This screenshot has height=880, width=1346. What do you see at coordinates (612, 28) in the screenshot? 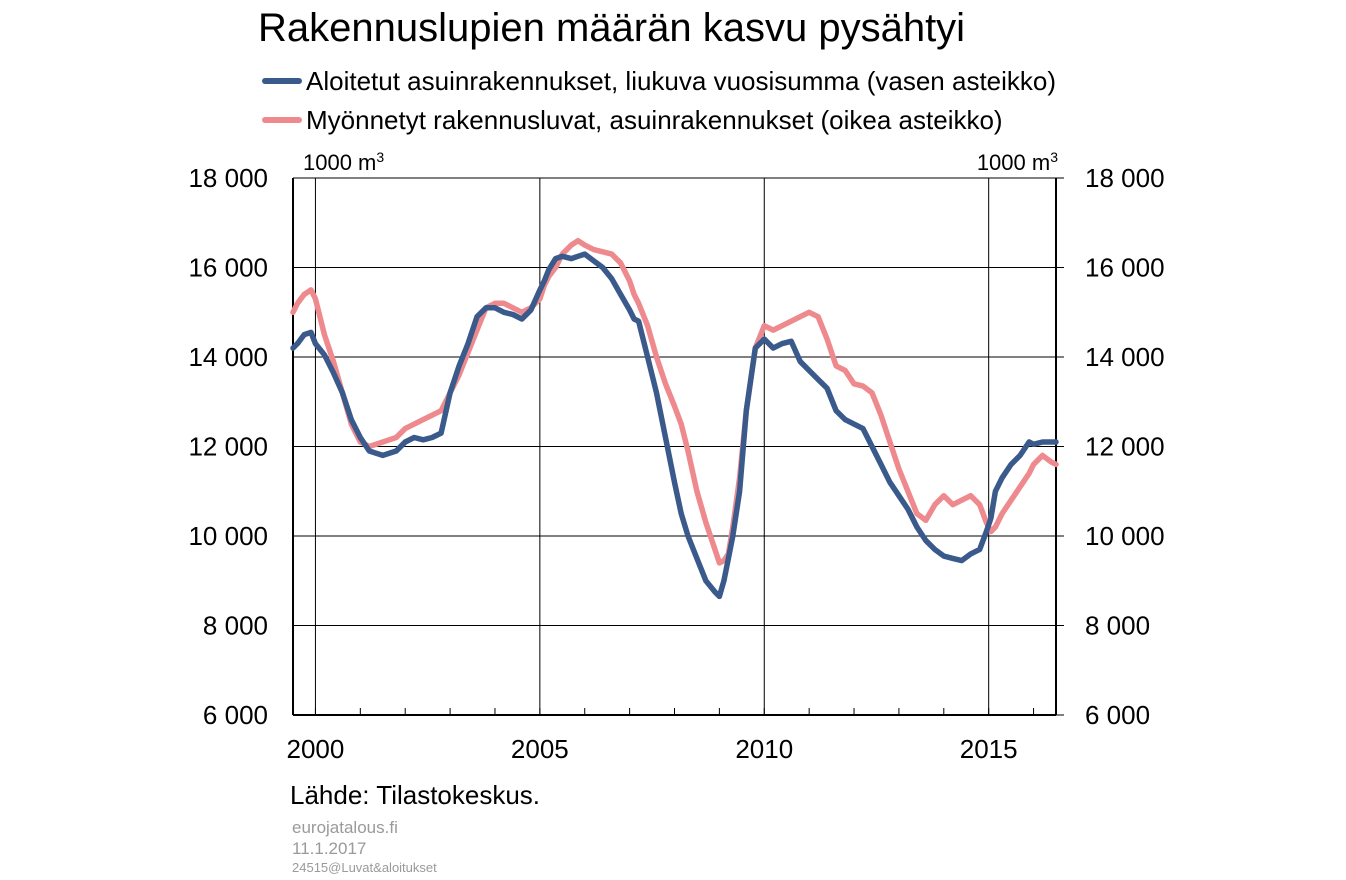
I see `chart-title: Rakennuslupien määrän kasvu pysähtyi` at bounding box center [612, 28].